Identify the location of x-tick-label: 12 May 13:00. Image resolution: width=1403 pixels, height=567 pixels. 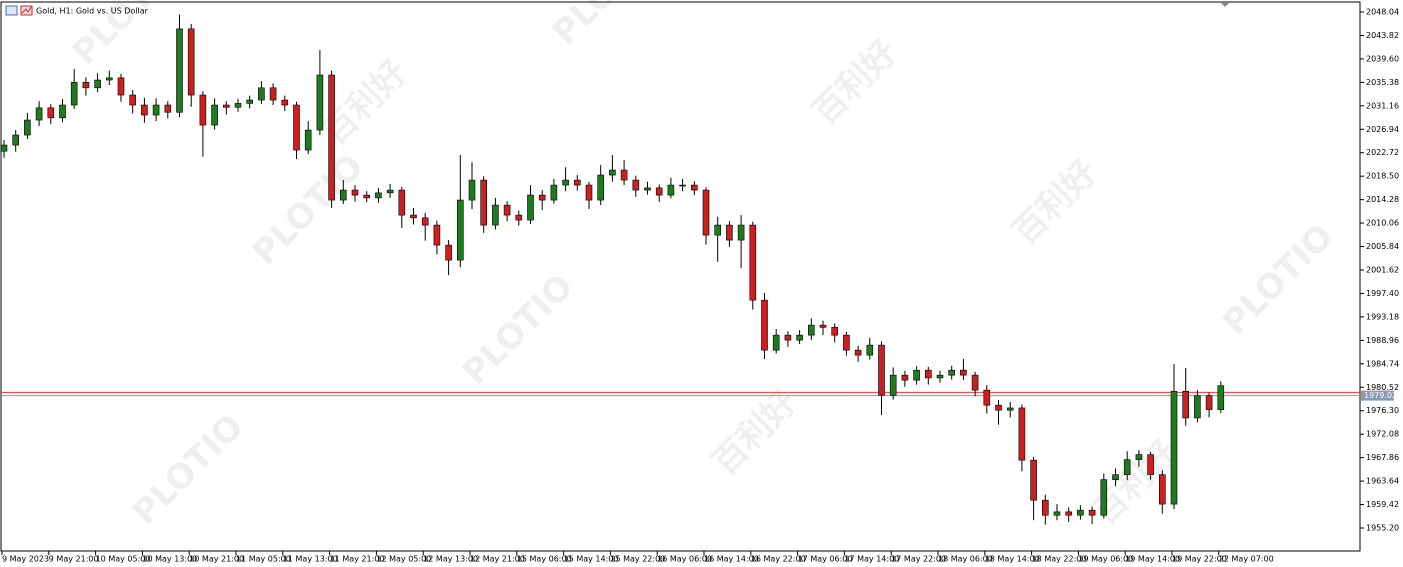
(450, 559).